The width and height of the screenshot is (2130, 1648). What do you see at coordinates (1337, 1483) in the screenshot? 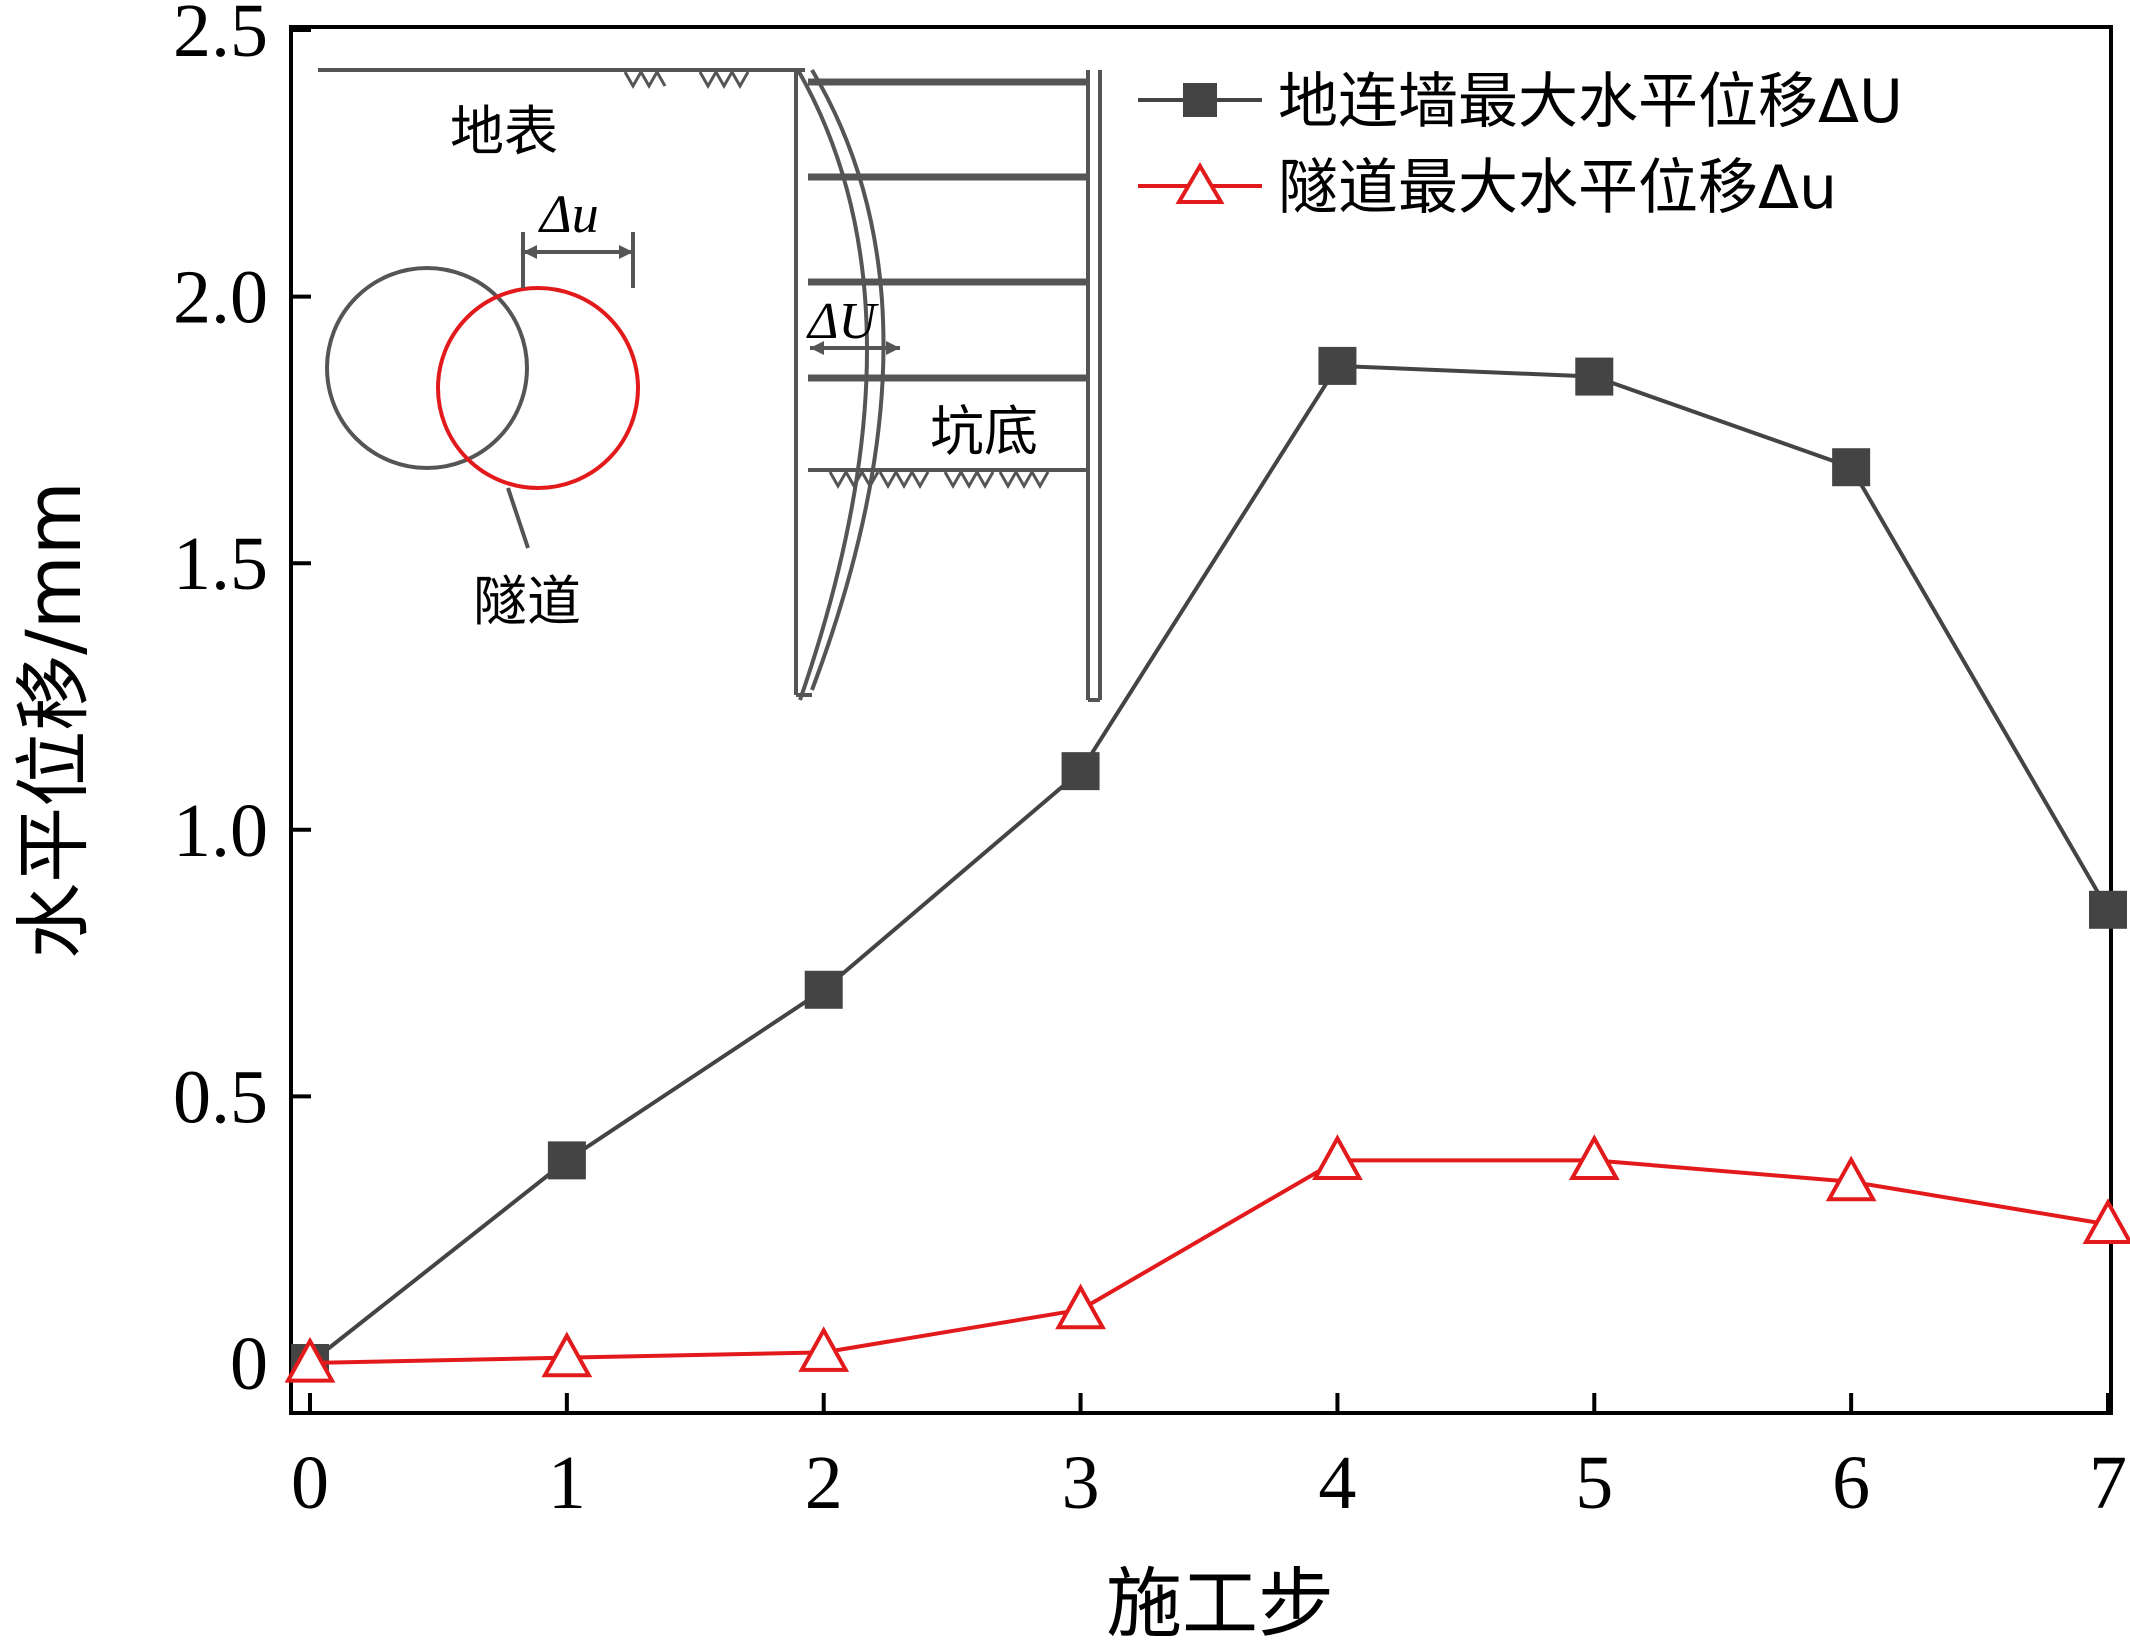
I see `x-tick-label: 4` at bounding box center [1337, 1483].